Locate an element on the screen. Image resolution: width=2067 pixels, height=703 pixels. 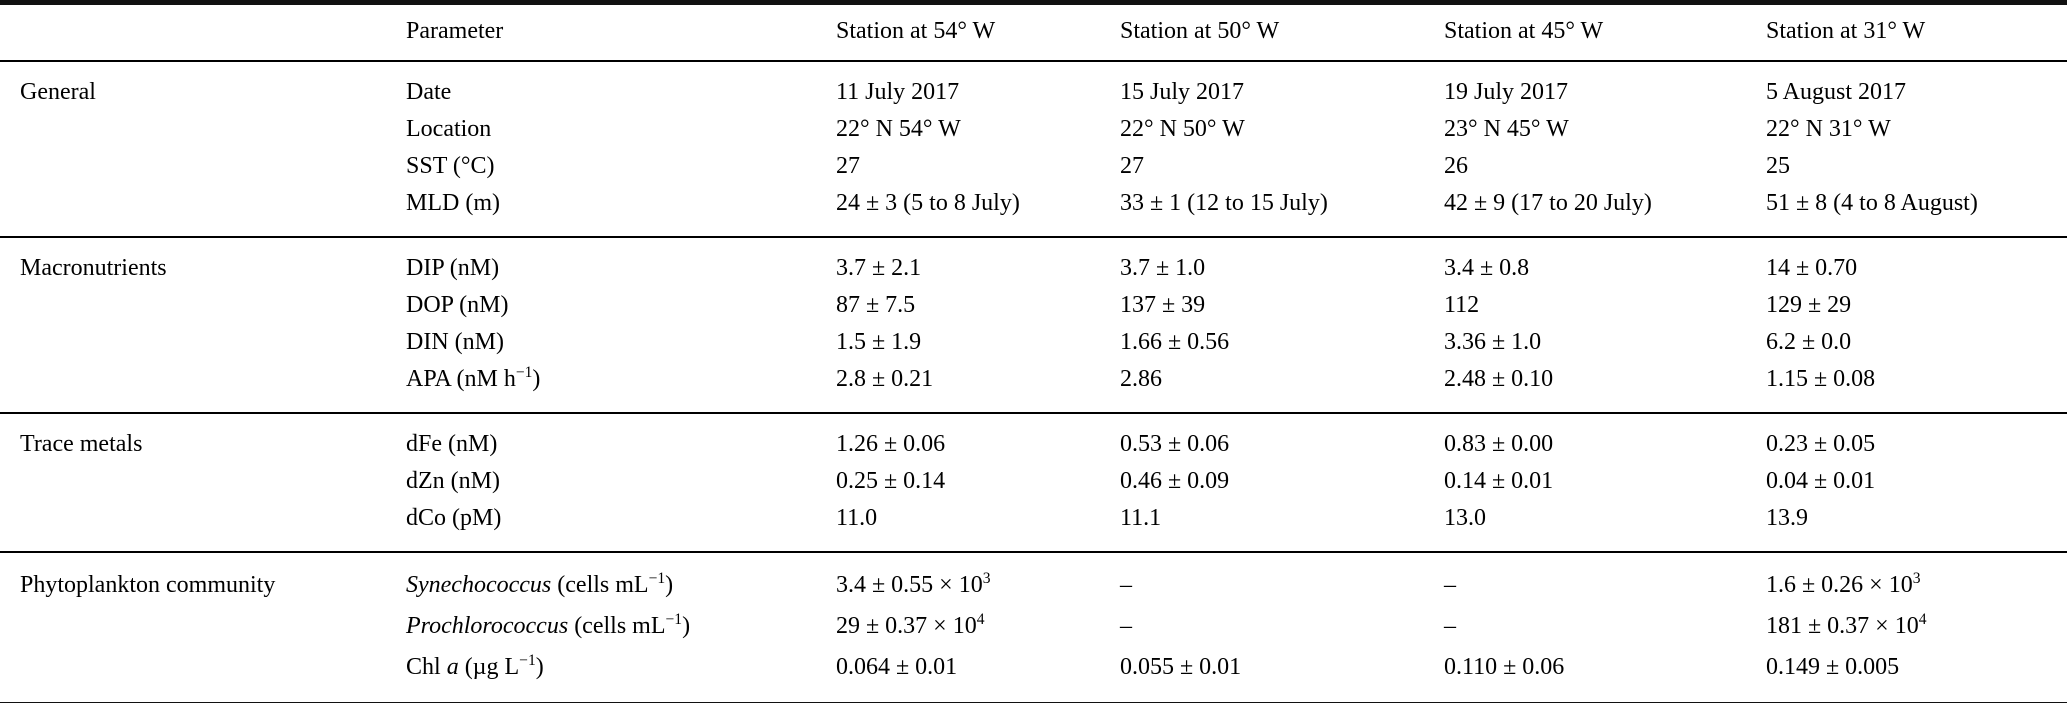
parameter-cell: dCo (pM) is located at coordinates (454, 518).